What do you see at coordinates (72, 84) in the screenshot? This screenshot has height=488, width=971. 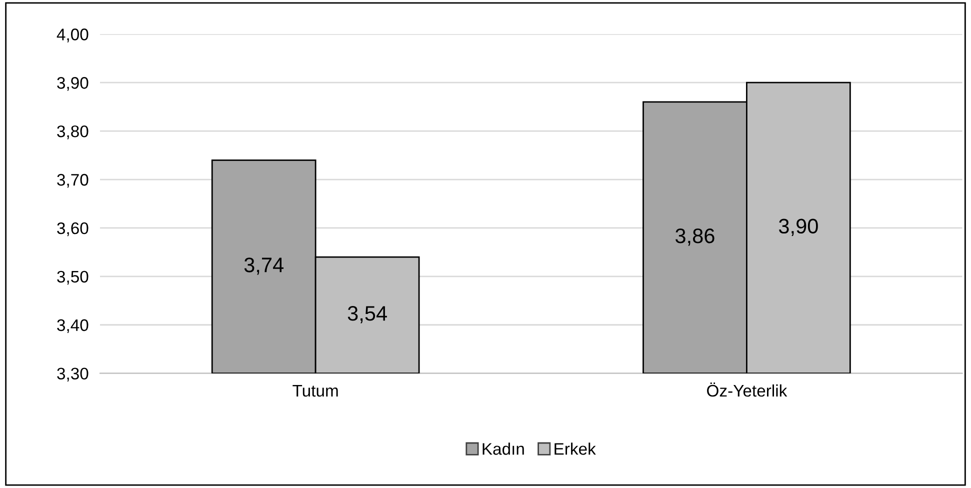 I see `y-tick-label: 3,90` at bounding box center [72, 84].